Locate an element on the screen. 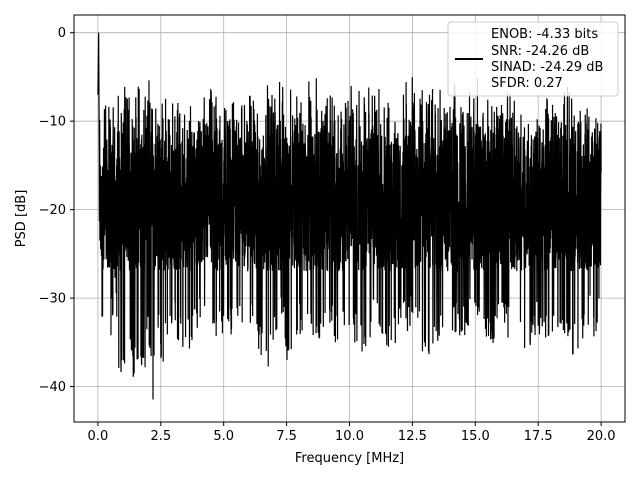  x-tick-label: 10.0 is located at coordinates (349, 436).